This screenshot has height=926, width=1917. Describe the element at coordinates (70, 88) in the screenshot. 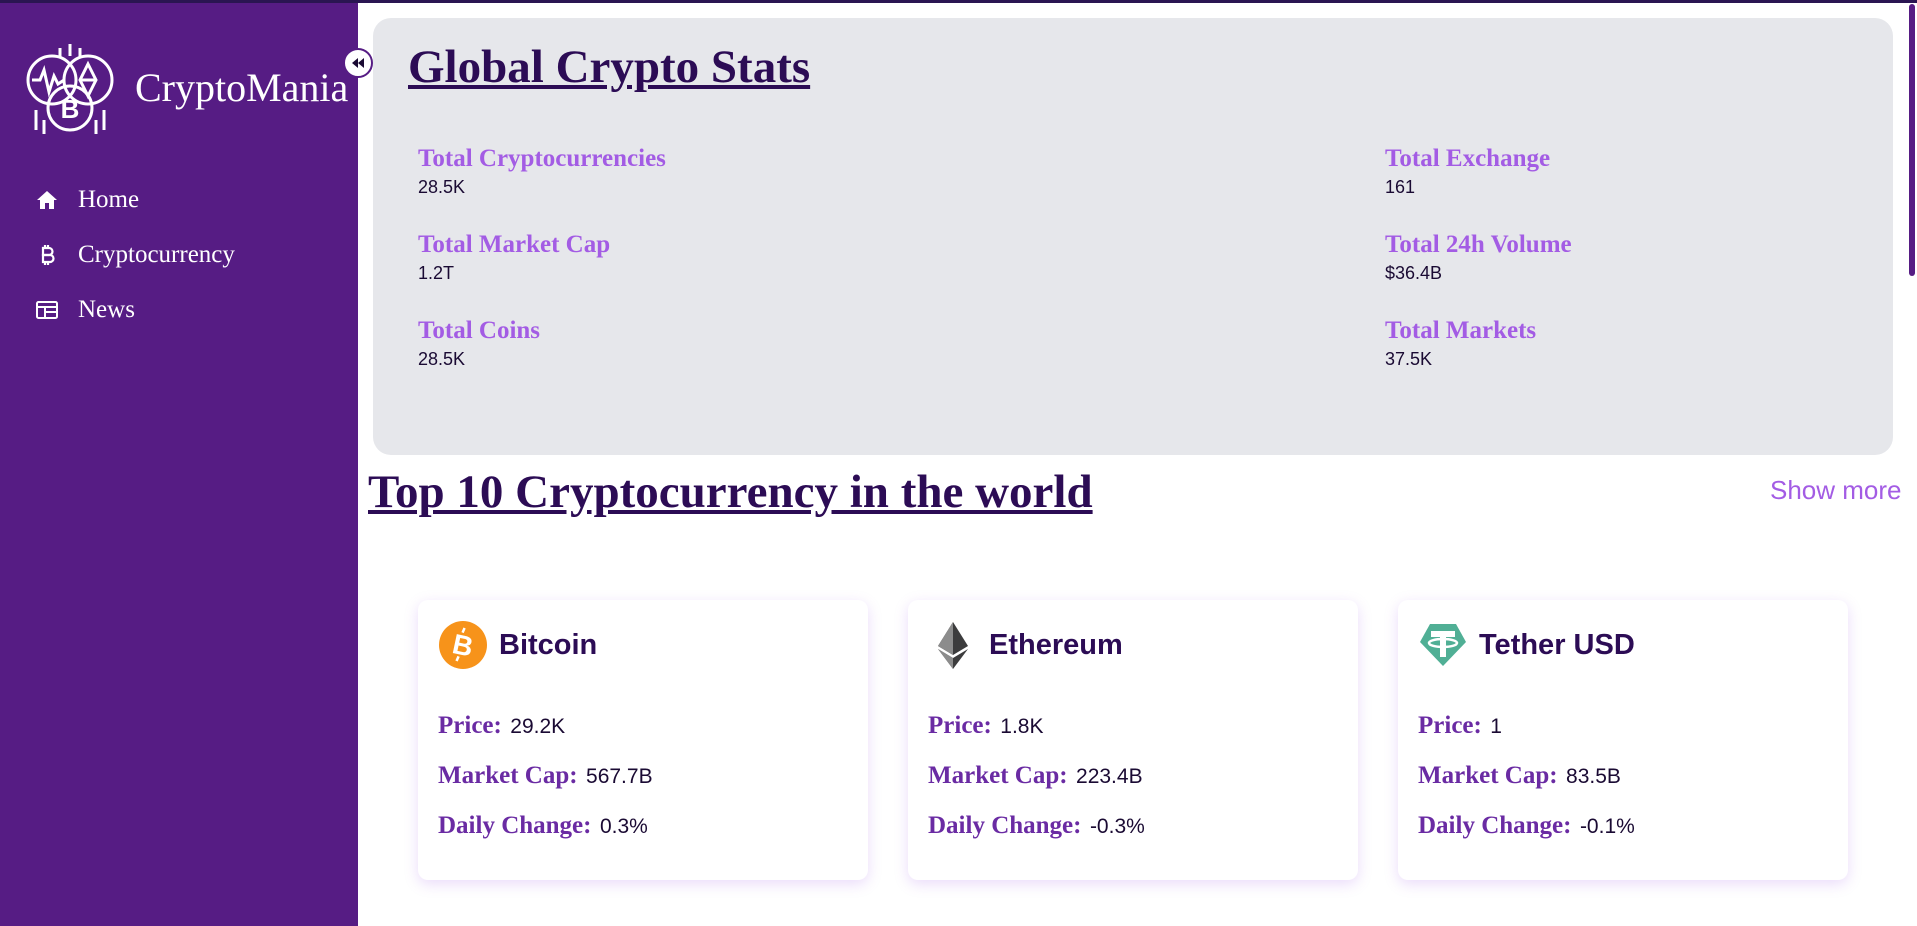

I see `cryptomania-logo-icon: B` at that location.